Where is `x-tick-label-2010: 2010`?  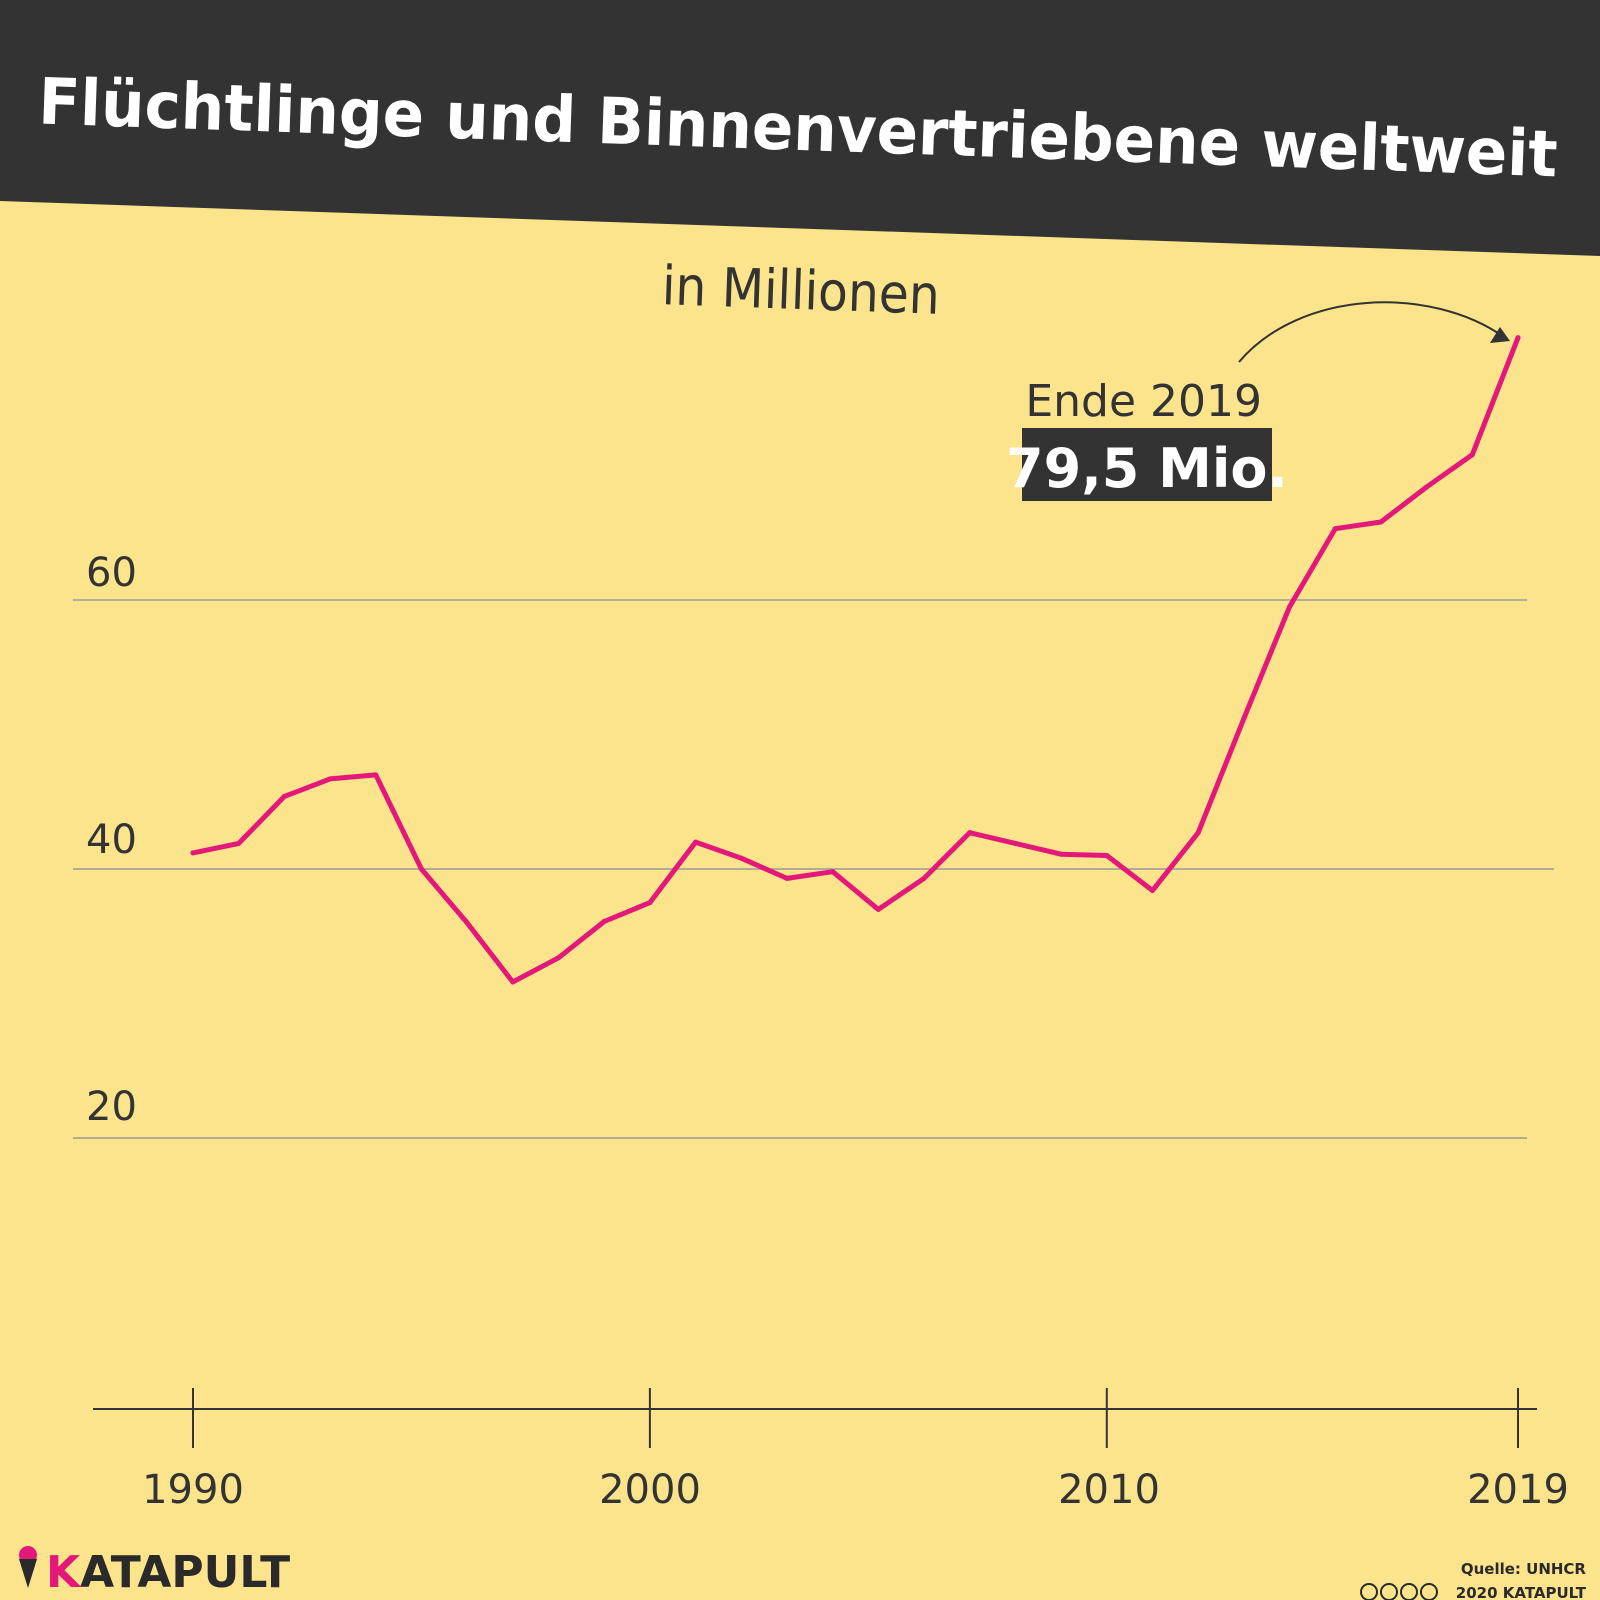 x-tick-label-2010: 2010 is located at coordinates (1109, 1490).